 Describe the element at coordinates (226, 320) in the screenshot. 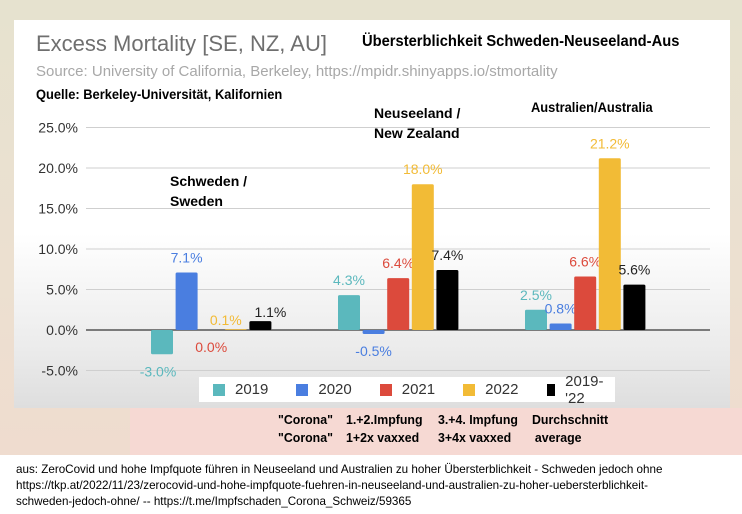

I see `data-label: 0.1%` at that location.